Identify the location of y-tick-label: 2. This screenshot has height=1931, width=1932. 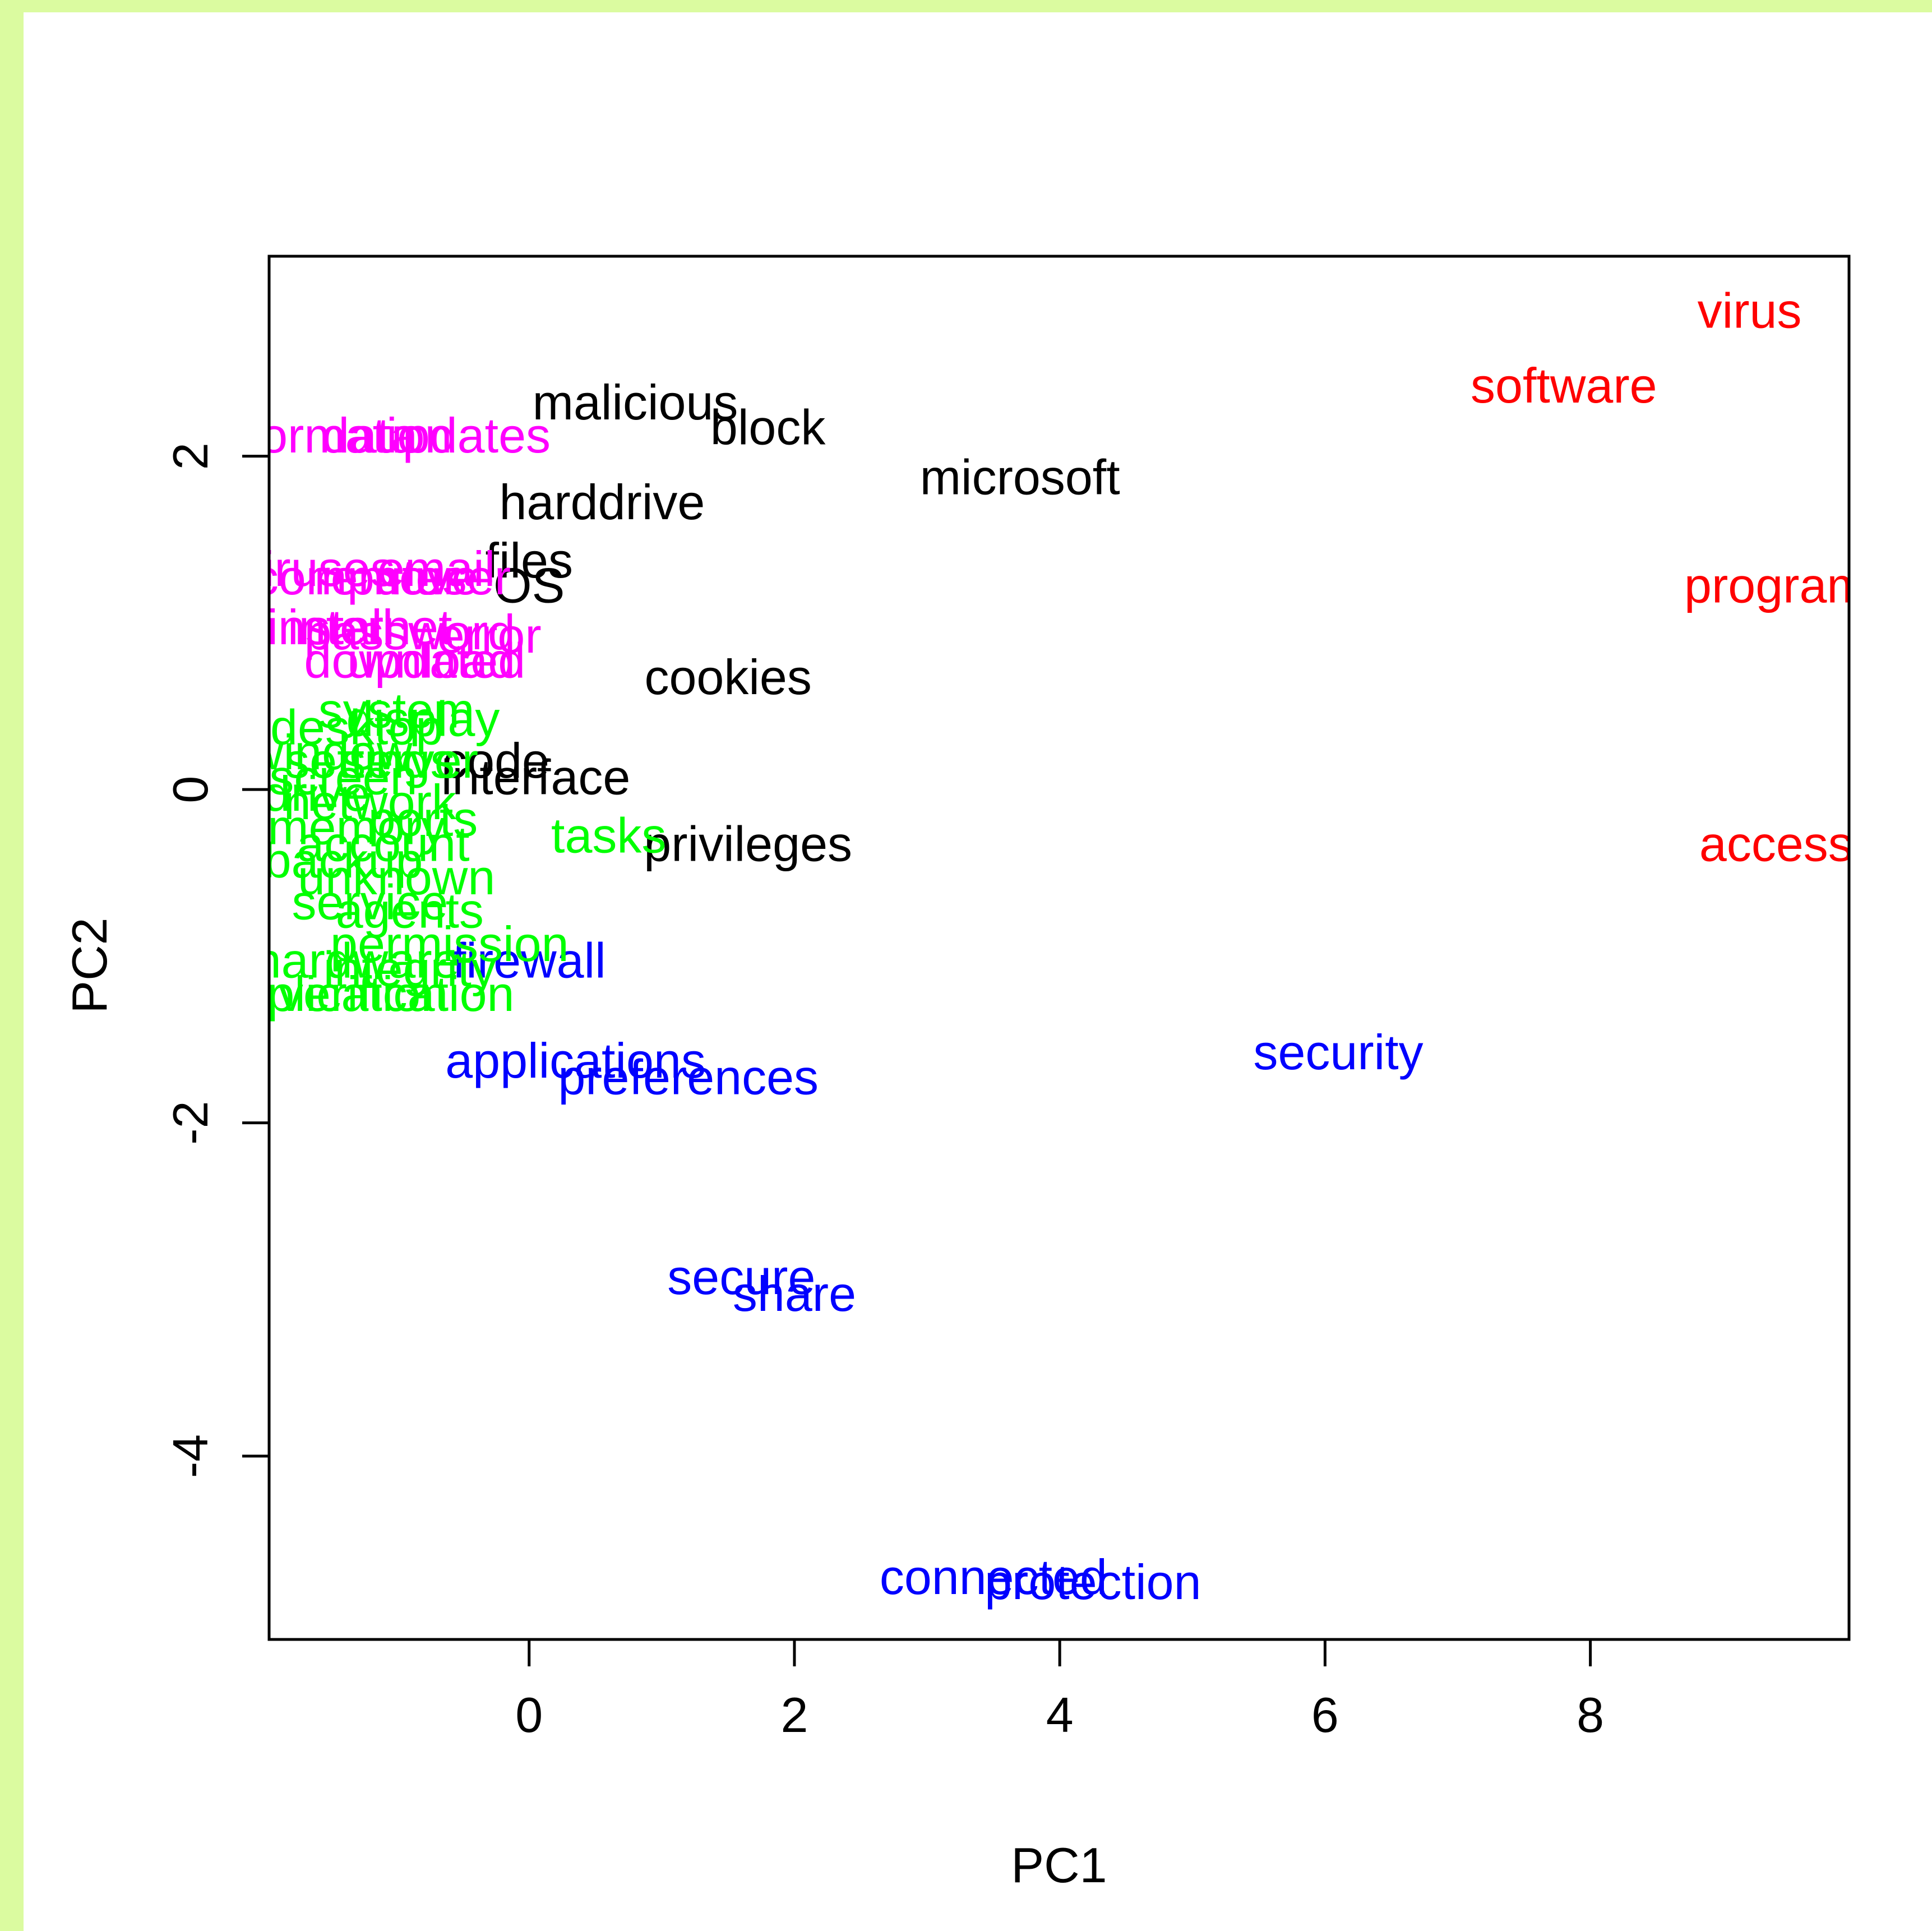
(190, 456).